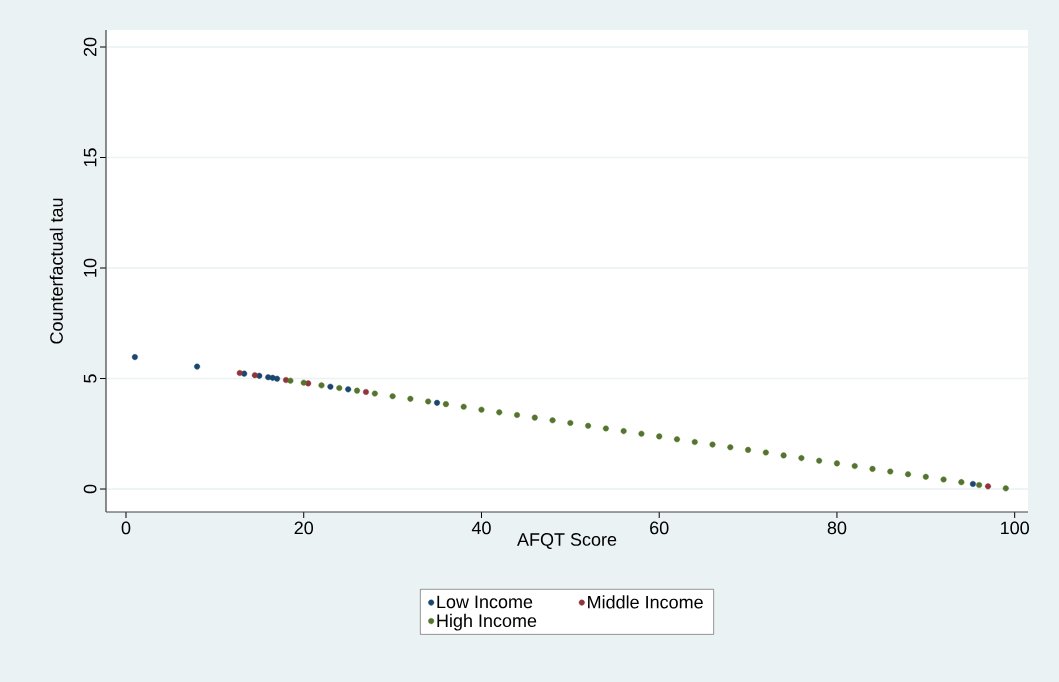  Describe the element at coordinates (90, 378) in the screenshot. I see `y-tick-label: 5` at that location.